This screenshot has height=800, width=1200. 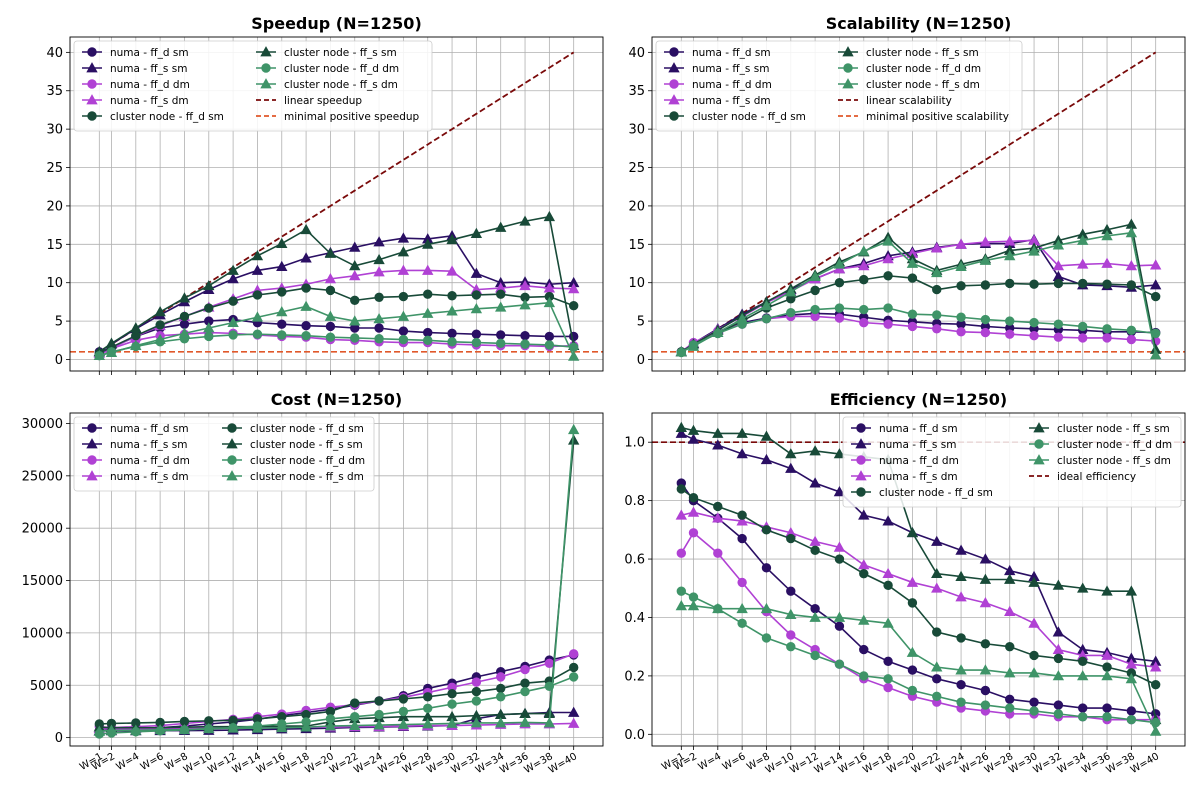 What do you see at coordinates (149, 477) in the screenshot?
I see `legend-label: numa - ff_s dm` at bounding box center [149, 477].